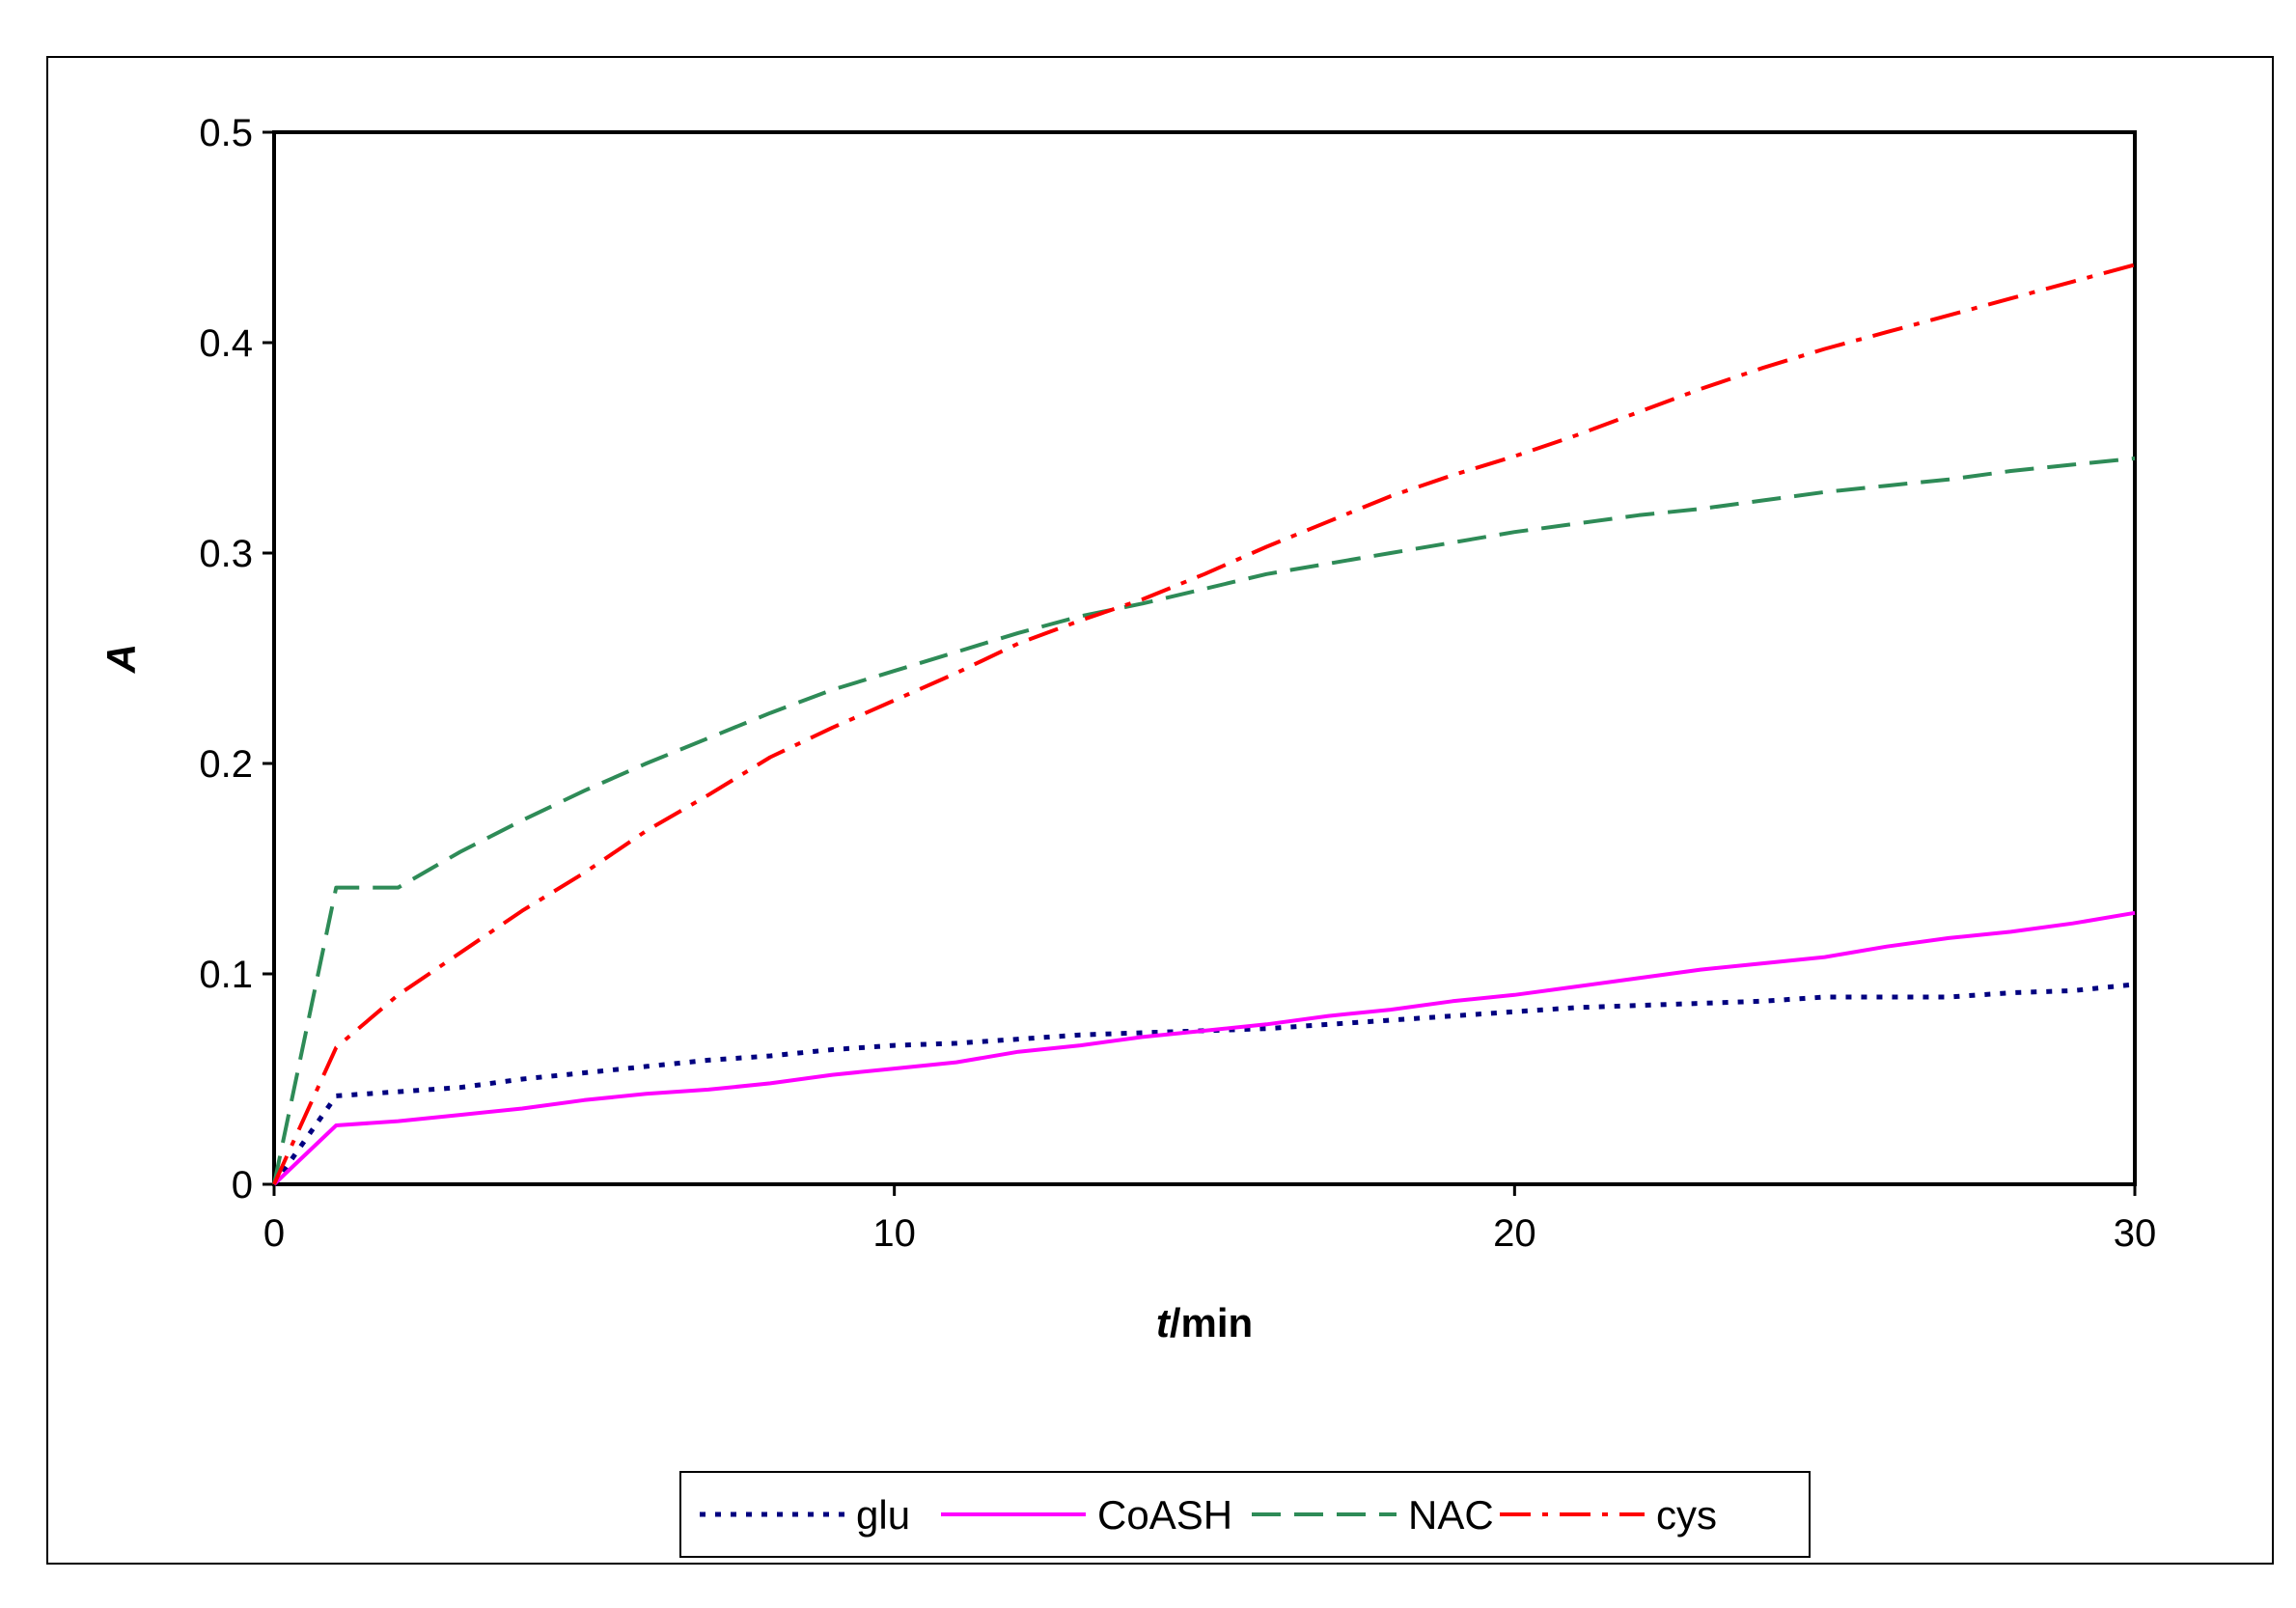 The image size is (2296, 1608). What do you see at coordinates (894, 1233) in the screenshot?
I see `x-tick-label: 10` at bounding box center [894, 1233].